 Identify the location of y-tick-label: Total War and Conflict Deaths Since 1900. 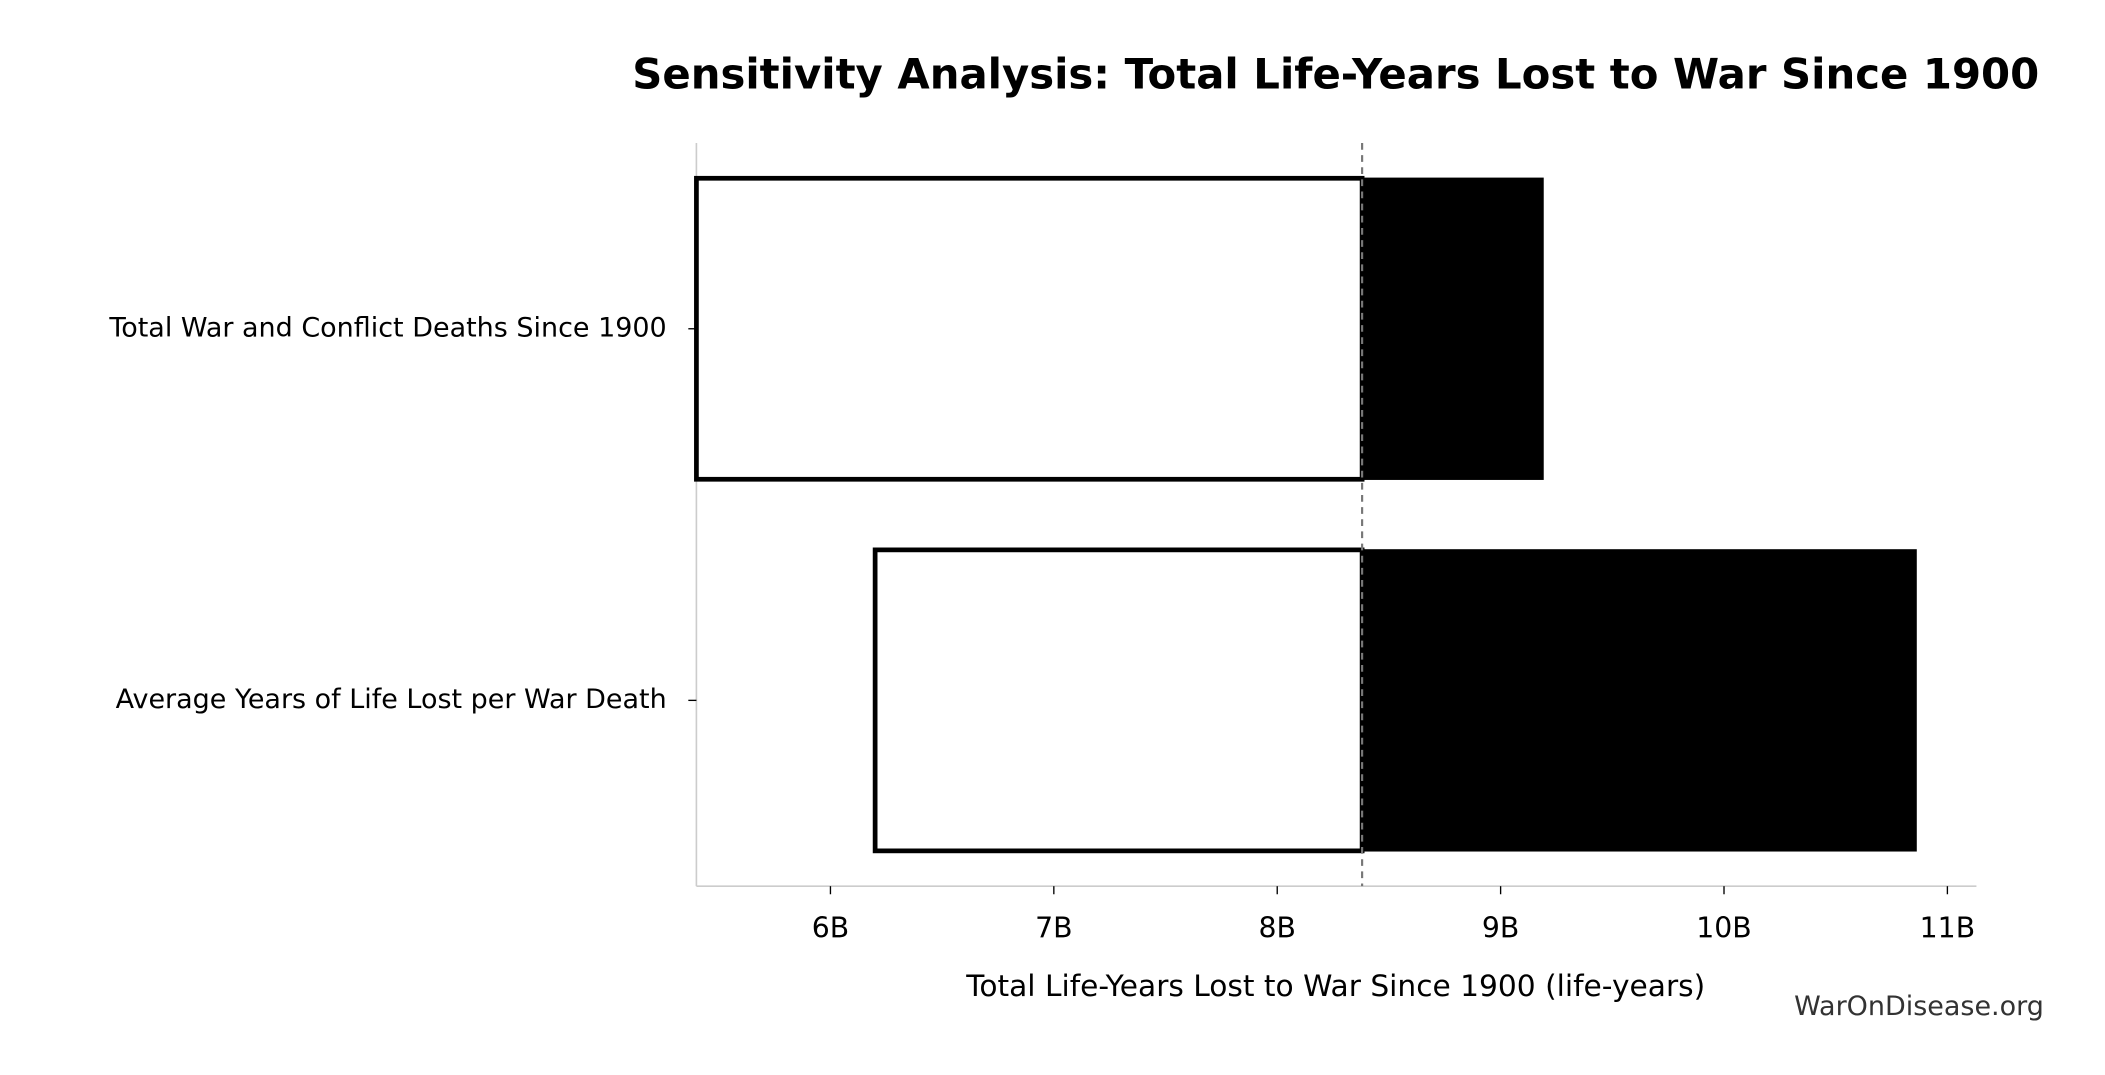
(387, 327).